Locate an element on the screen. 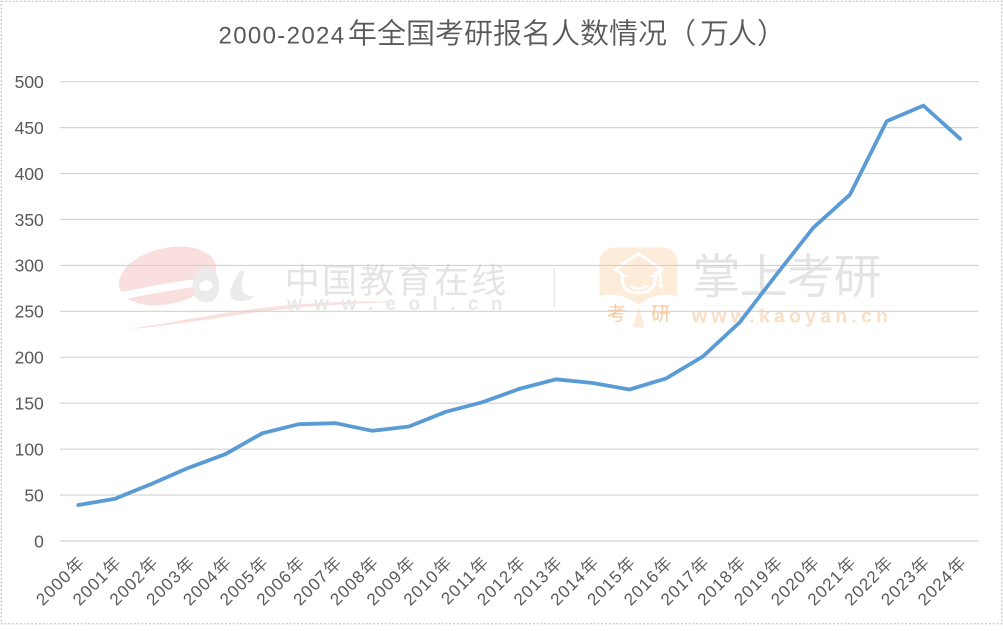 The width and height of the screenshot is (1003, 631). svg-text: 200 is located at coordinates (29, 358).